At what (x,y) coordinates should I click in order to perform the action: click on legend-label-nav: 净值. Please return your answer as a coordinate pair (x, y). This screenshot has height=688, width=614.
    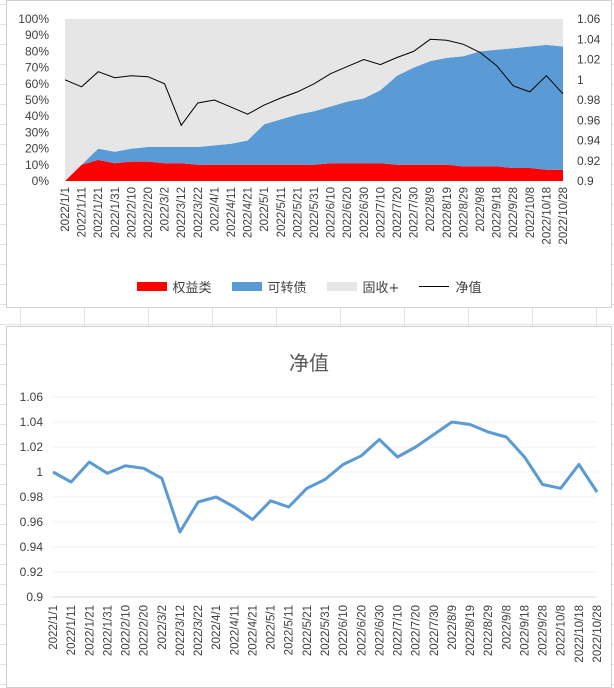
    Looking at the image, I should click on (468, 288).